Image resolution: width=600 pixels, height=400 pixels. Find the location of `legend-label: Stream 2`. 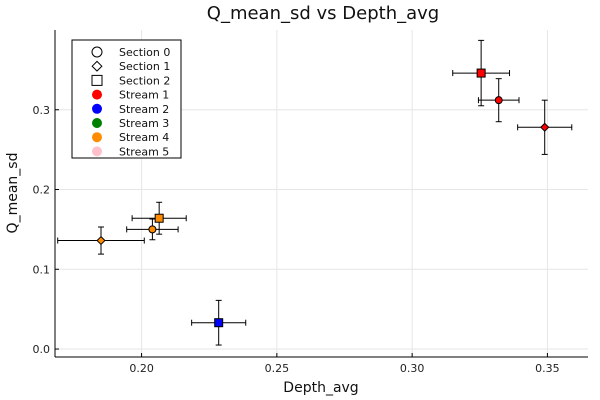

legend-label: Stream 2 is located at coordinates (144, 109).